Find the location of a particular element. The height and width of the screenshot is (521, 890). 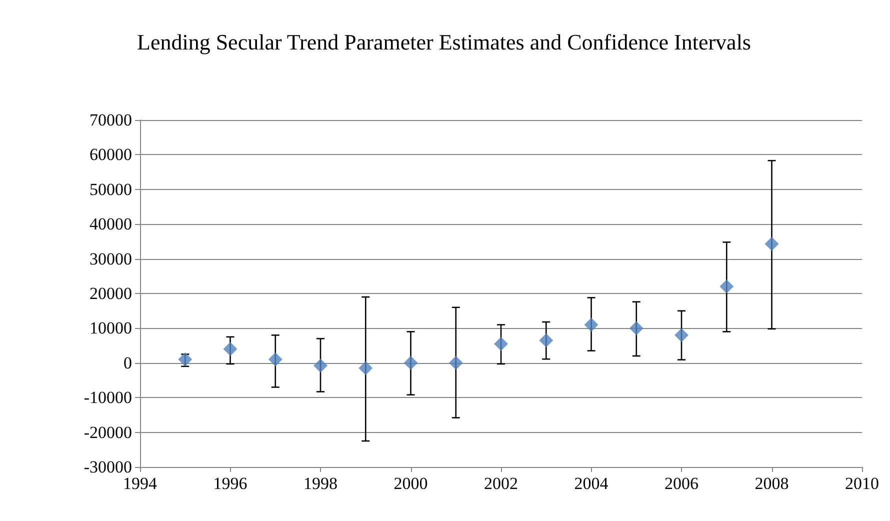

y-tick-label: 0 is located at coordinates (128, 362).